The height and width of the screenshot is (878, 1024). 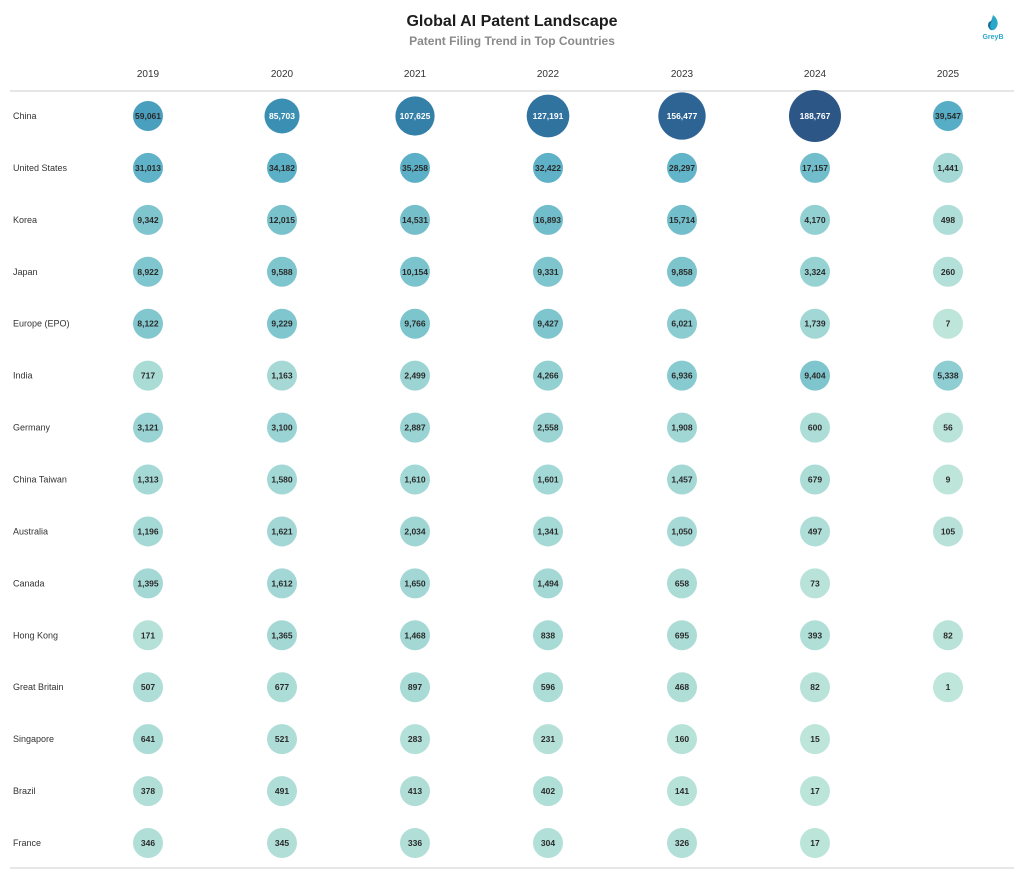 I want to click on data-bubble: 1,457, so click(x=682, y=479).